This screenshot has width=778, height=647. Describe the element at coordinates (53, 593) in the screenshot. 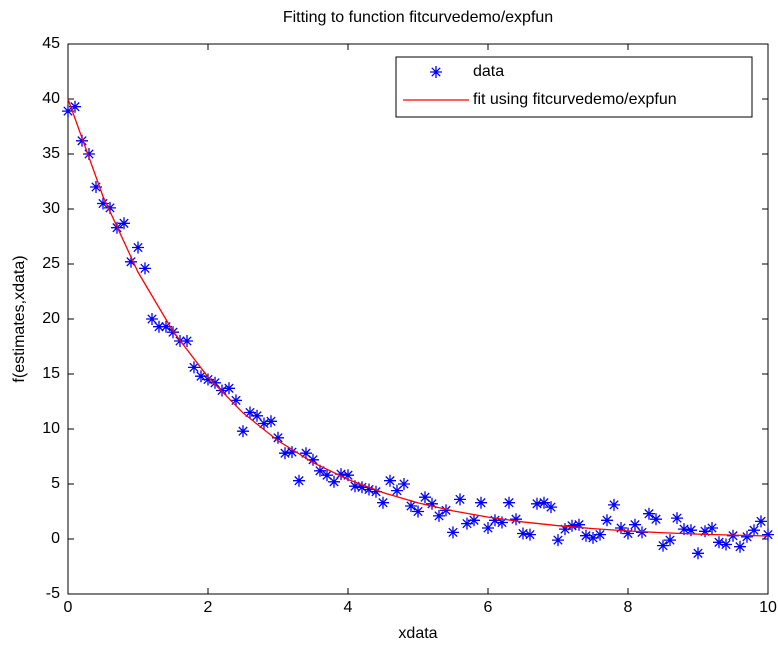

I see `y-tick-label: -5` at that location.